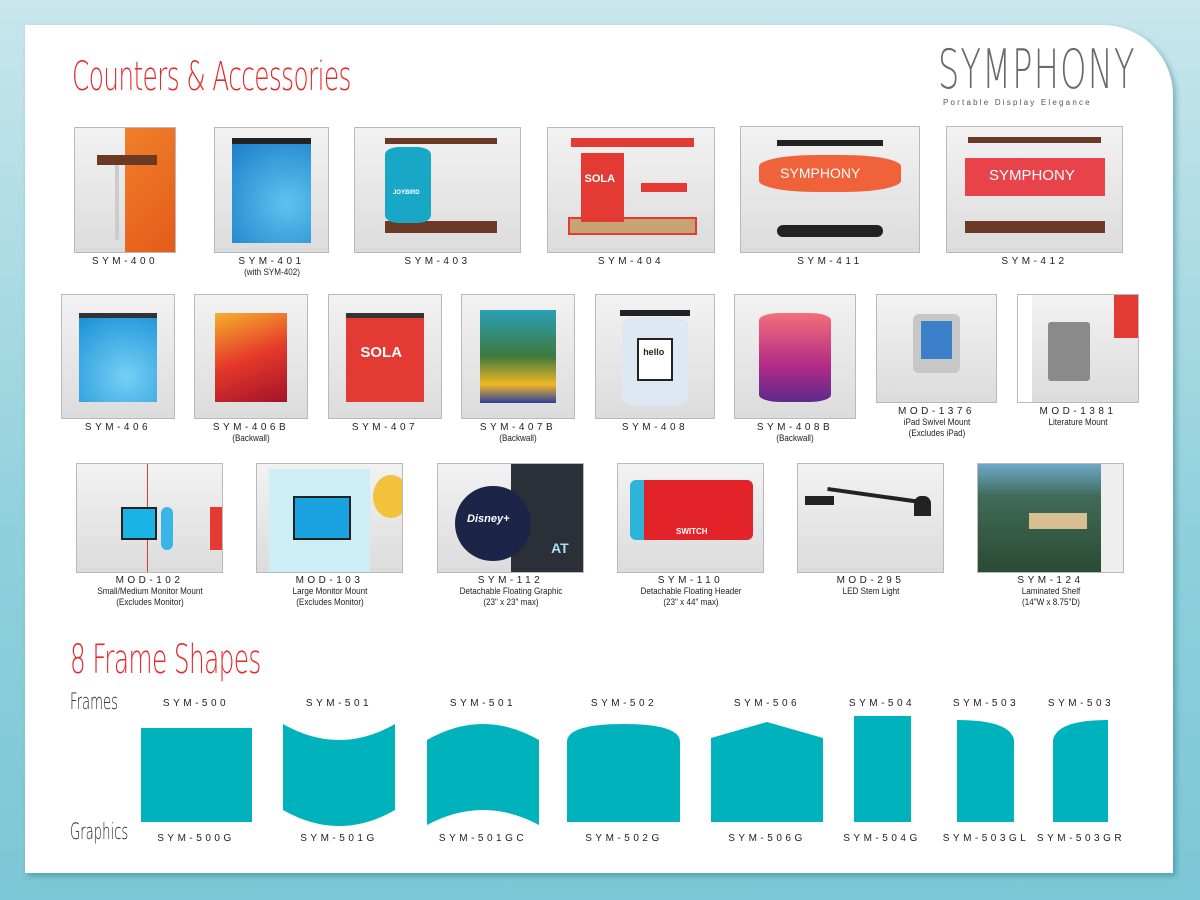  Describe the element at coordinates (870, 591) in the screenshot. I see `product-note: LED Stem Light` at that location.